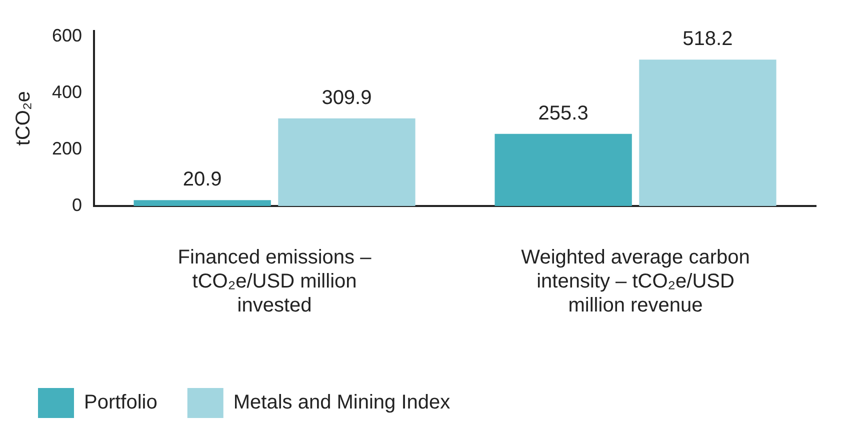 The height and width of the screenshot is (436, 854). I want to click on y-axis-title: tCO₂e, so click(23, 118).